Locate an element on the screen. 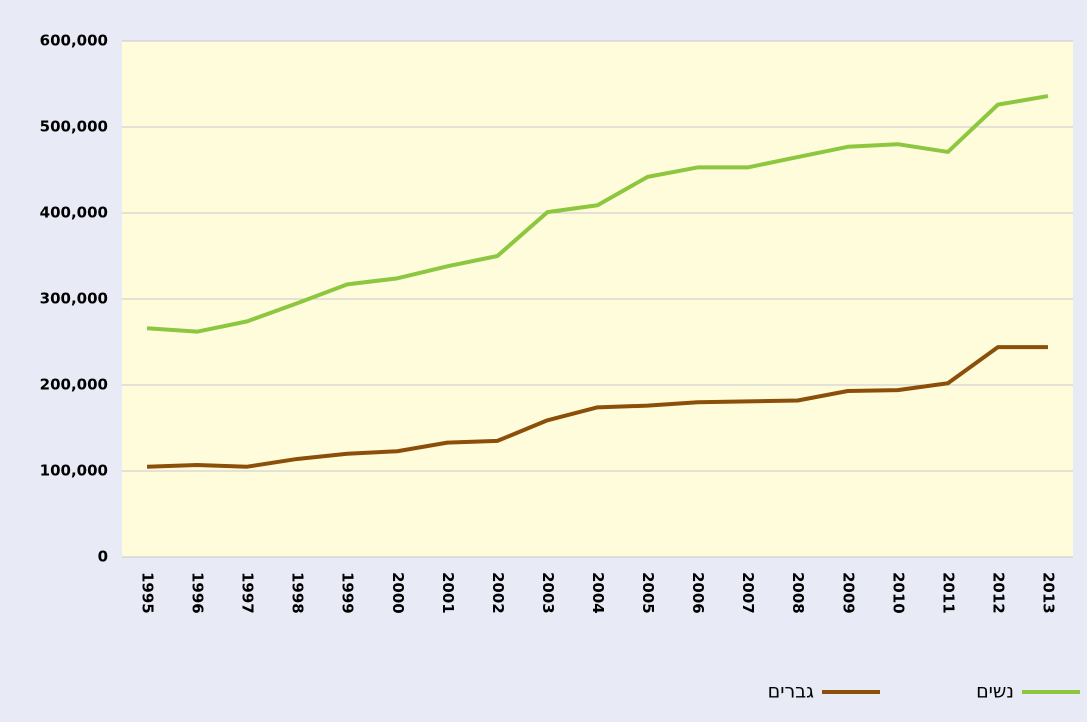  y-tick-label: 400,000 is located at coordinates (74, 213).